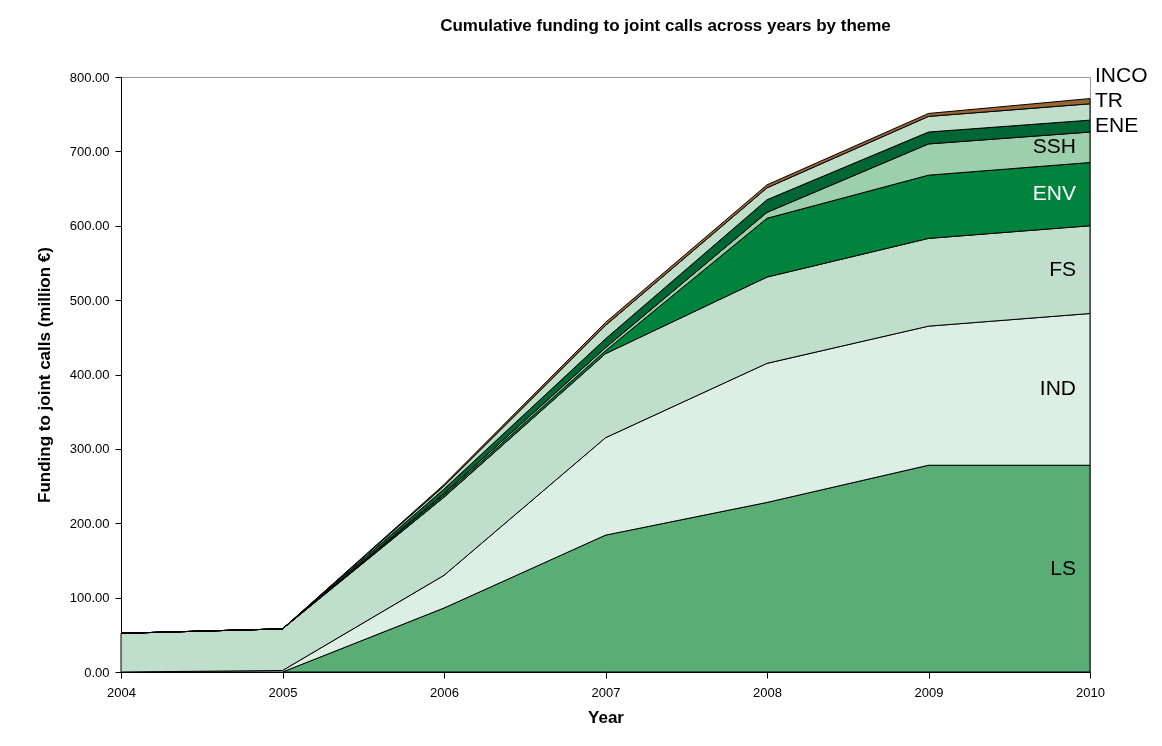 The image size is (1162, 746). I want to click on chart-title: Cumulative funding to joint calls across years by theme, so click(665, 26).